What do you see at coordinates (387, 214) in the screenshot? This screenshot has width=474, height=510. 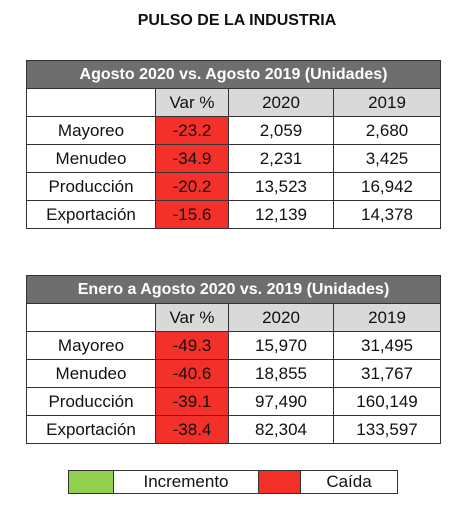 I see `value-cell: 14,378` at bounding box center [387, 214].